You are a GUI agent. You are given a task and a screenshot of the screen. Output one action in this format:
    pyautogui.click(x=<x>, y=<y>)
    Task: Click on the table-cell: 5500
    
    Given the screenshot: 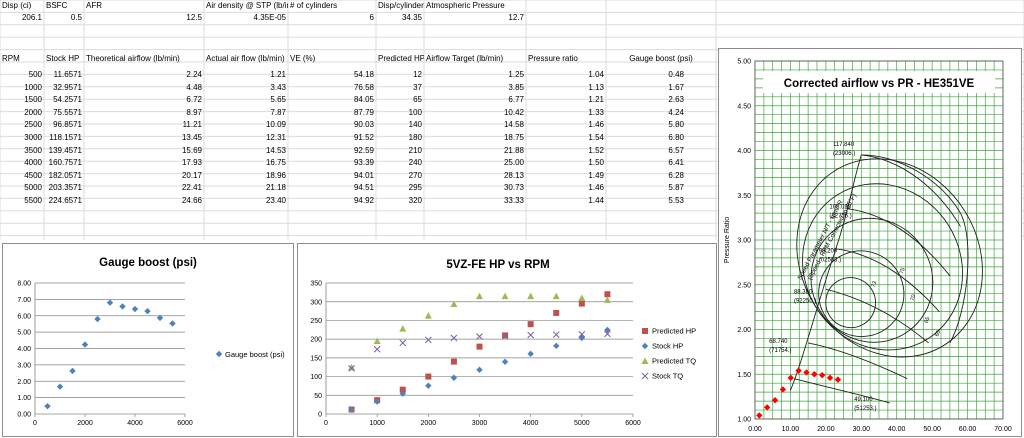 What is the action you would take?
    pyautogui.click(x=33, y=200)
    